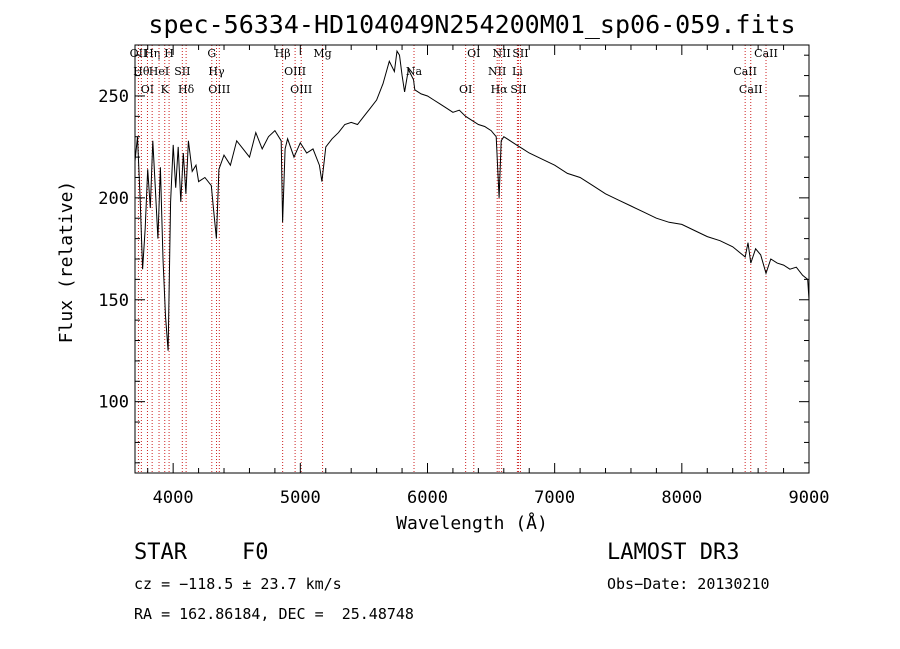  Describe the element at coordinates (113, 97) in the screenshot. I see `y-tick-label: 250` at that location.